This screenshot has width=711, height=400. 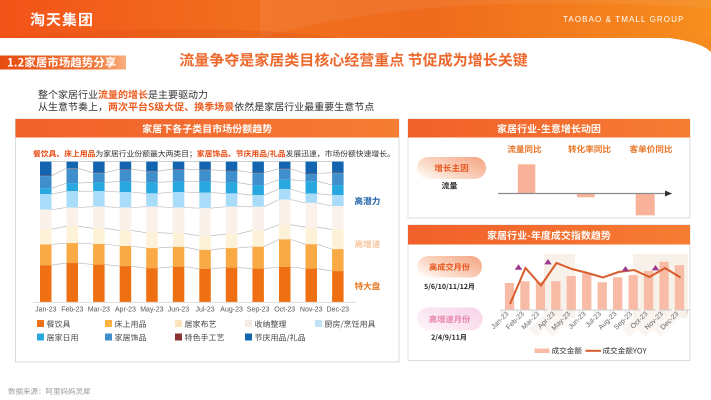 What do you see at coordinates (125, 310) in the screenshot?
I see `svg-text: Apr-23` at bounding box center [125, 310].